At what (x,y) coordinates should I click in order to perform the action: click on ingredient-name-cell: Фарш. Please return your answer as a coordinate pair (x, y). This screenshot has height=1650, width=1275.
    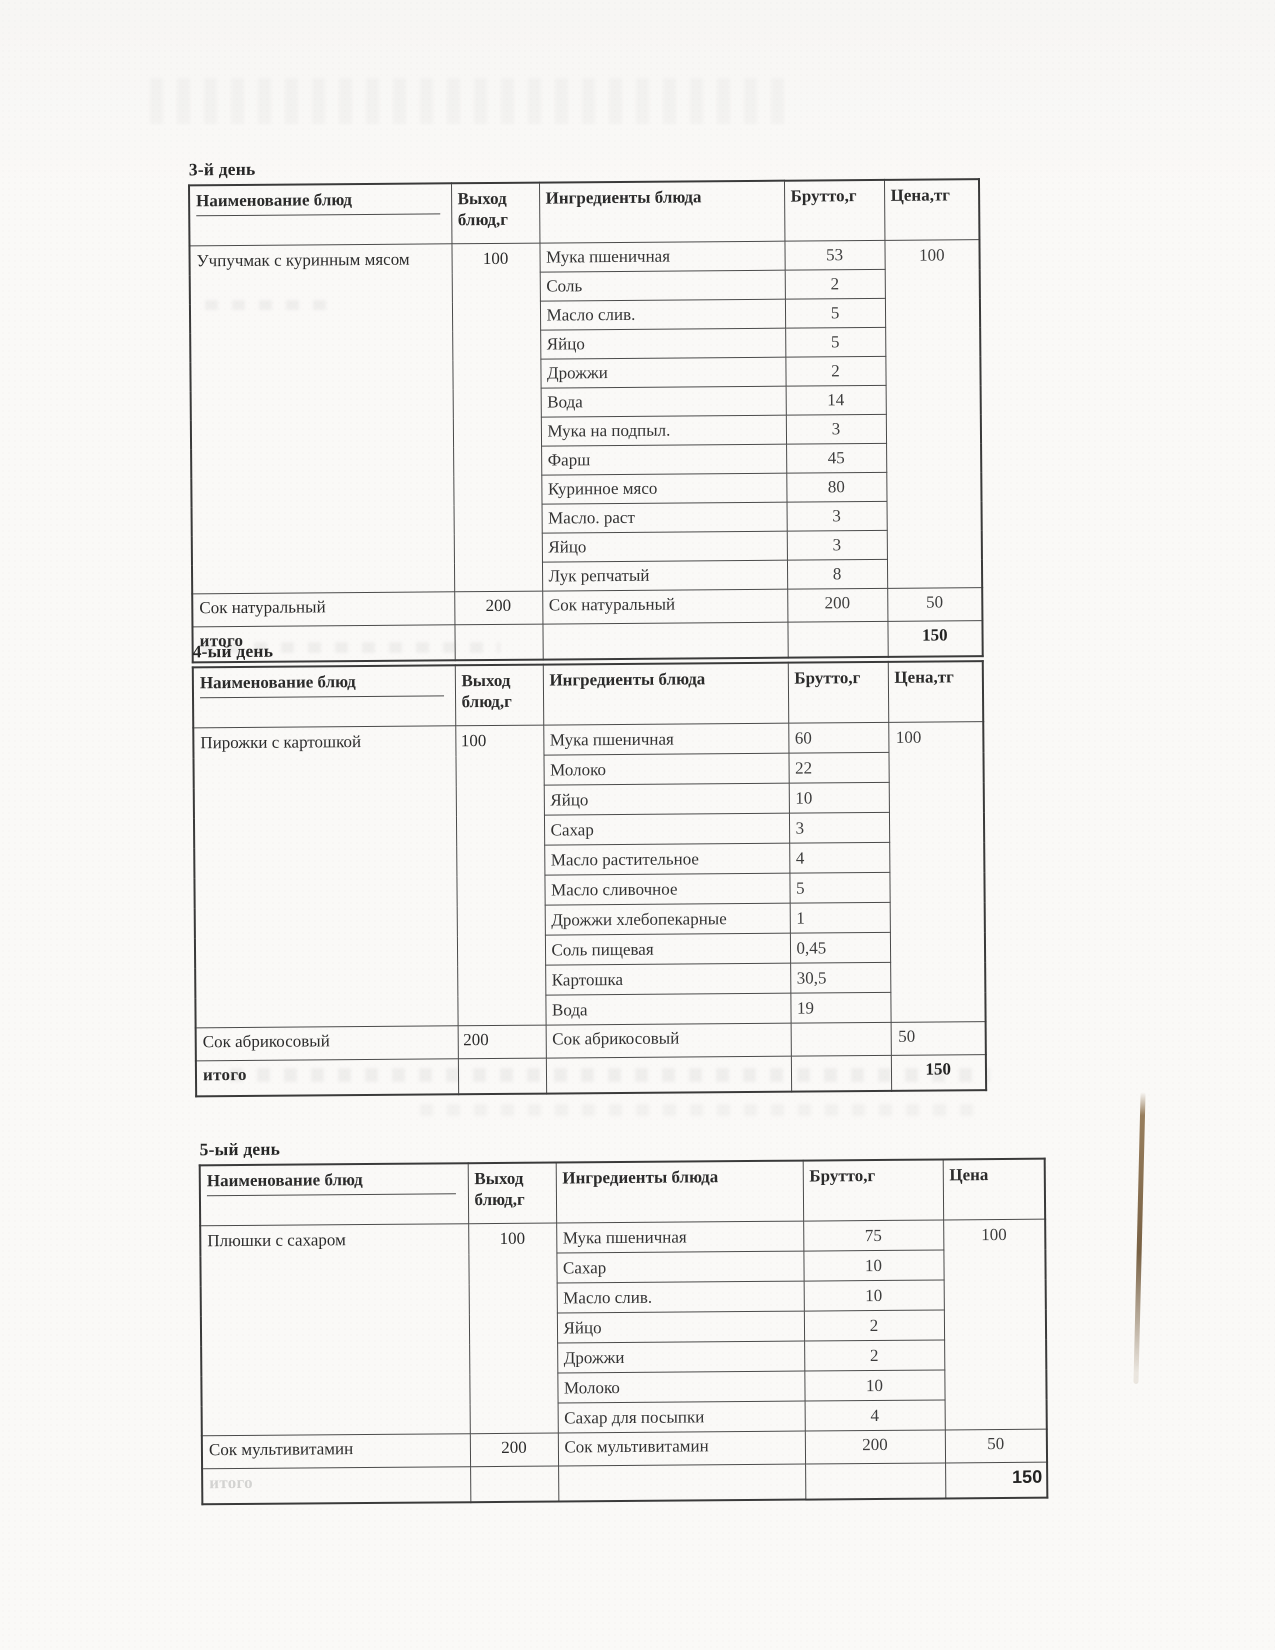
    Looking at the image, I should click on (664, 460).